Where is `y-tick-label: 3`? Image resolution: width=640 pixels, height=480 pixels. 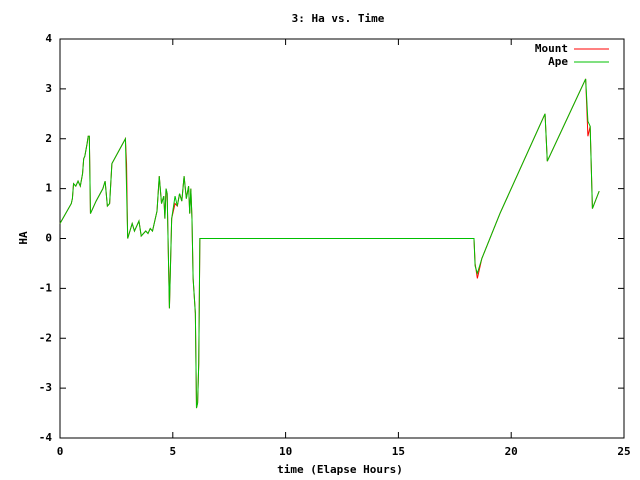
y-tick-label: 3 is located at coordinates (48, 88).